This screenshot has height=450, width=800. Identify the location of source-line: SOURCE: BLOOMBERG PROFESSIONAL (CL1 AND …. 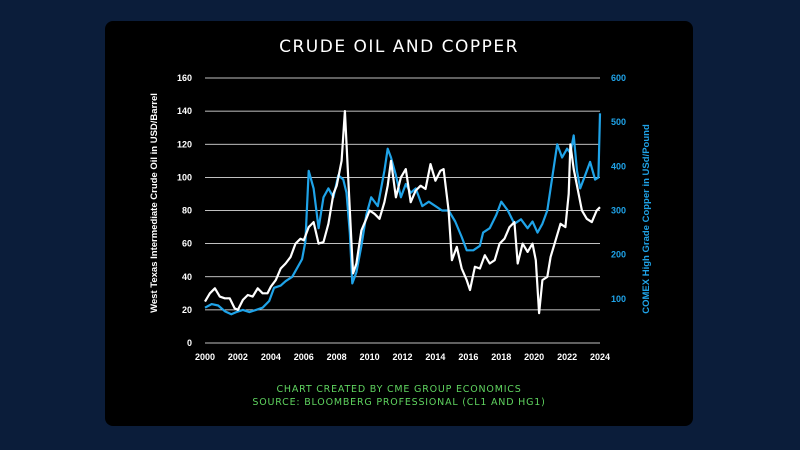
(399, 402).